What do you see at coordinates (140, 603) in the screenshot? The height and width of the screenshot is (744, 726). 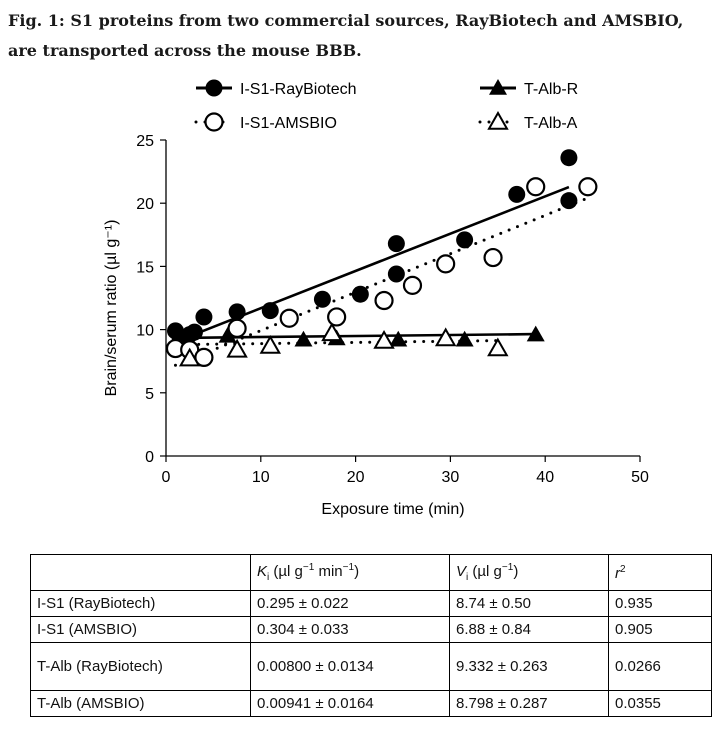 I see `row-label: I-S1 (RayBiotech)` at bounding box center [140, 603].